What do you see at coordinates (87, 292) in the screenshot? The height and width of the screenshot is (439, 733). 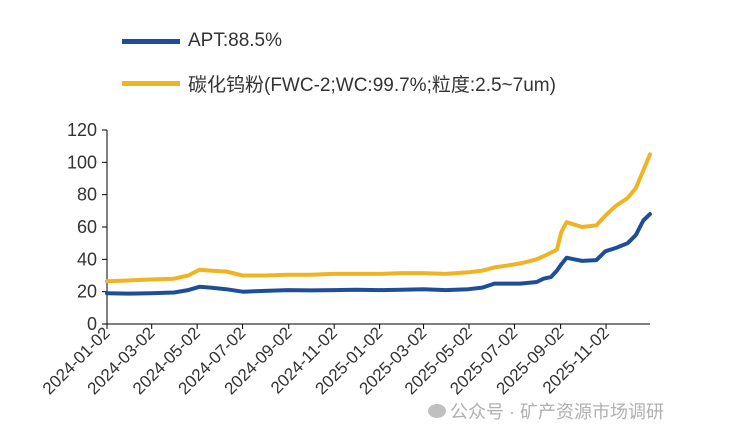 I see `y-tick-label: 20` at bounding box center [87, 292].